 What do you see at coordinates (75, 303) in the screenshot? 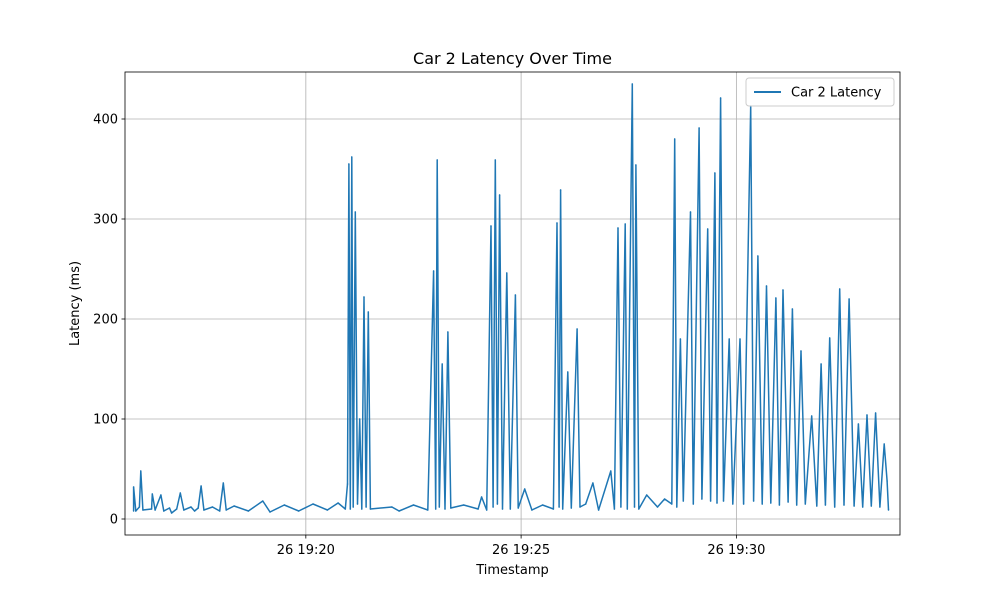
I see `y-axis-label: Latency (ms)` at bounding box center [75, 303].